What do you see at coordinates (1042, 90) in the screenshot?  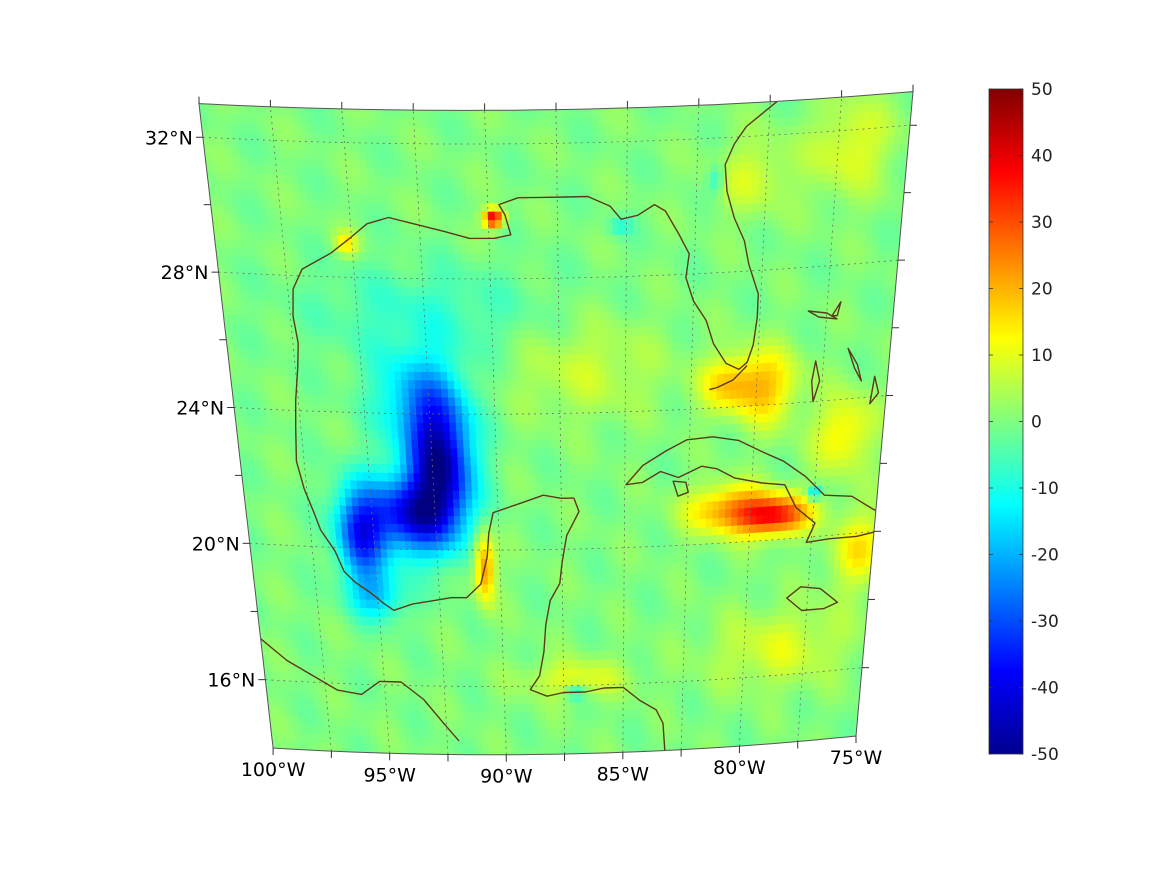 I see `colorbar-tick-label: 50` at bounding box center [1042, 90].